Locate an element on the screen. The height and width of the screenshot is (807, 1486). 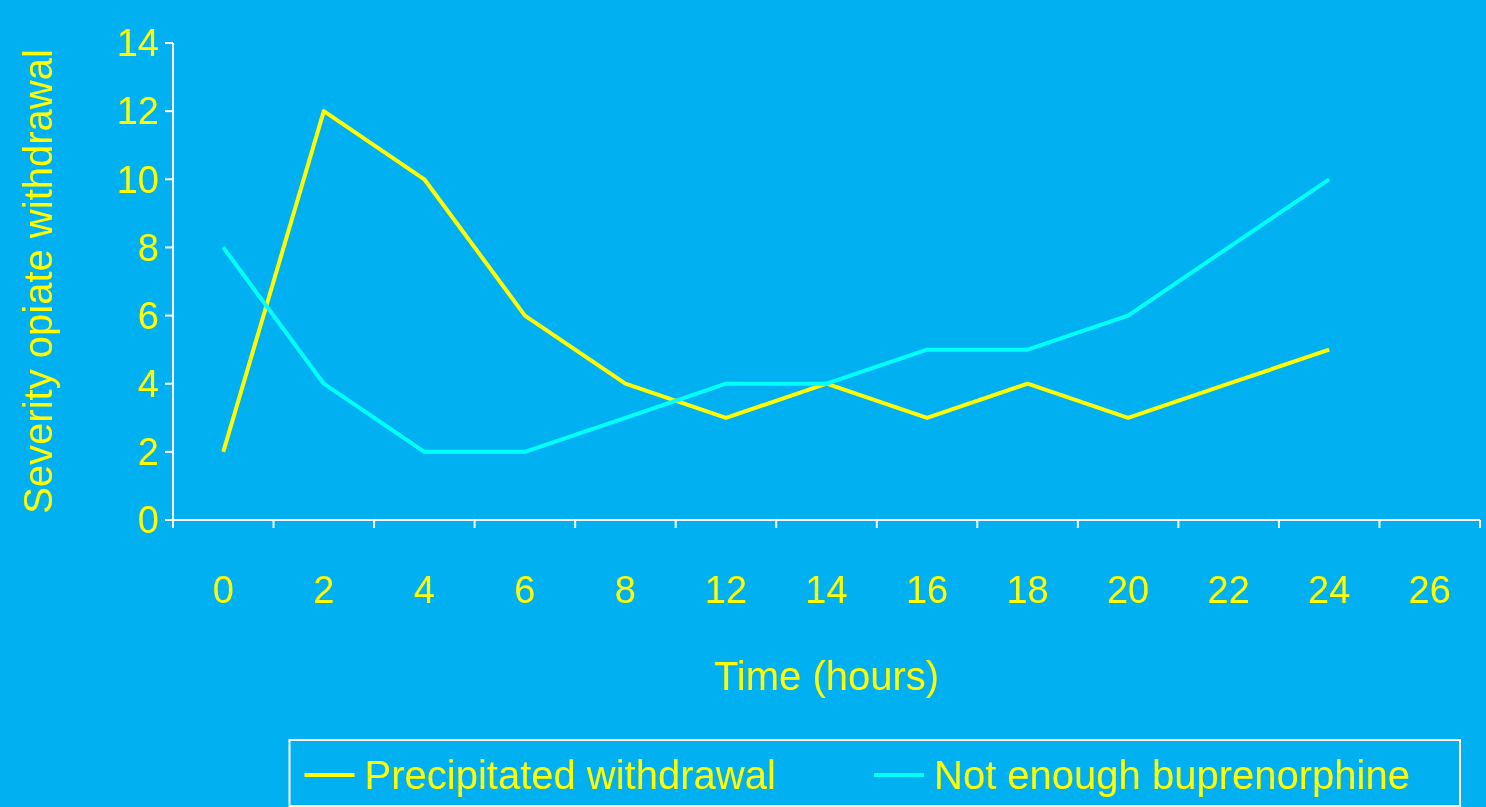
y-tick-label: 10 is located at coordinates (137, 179).